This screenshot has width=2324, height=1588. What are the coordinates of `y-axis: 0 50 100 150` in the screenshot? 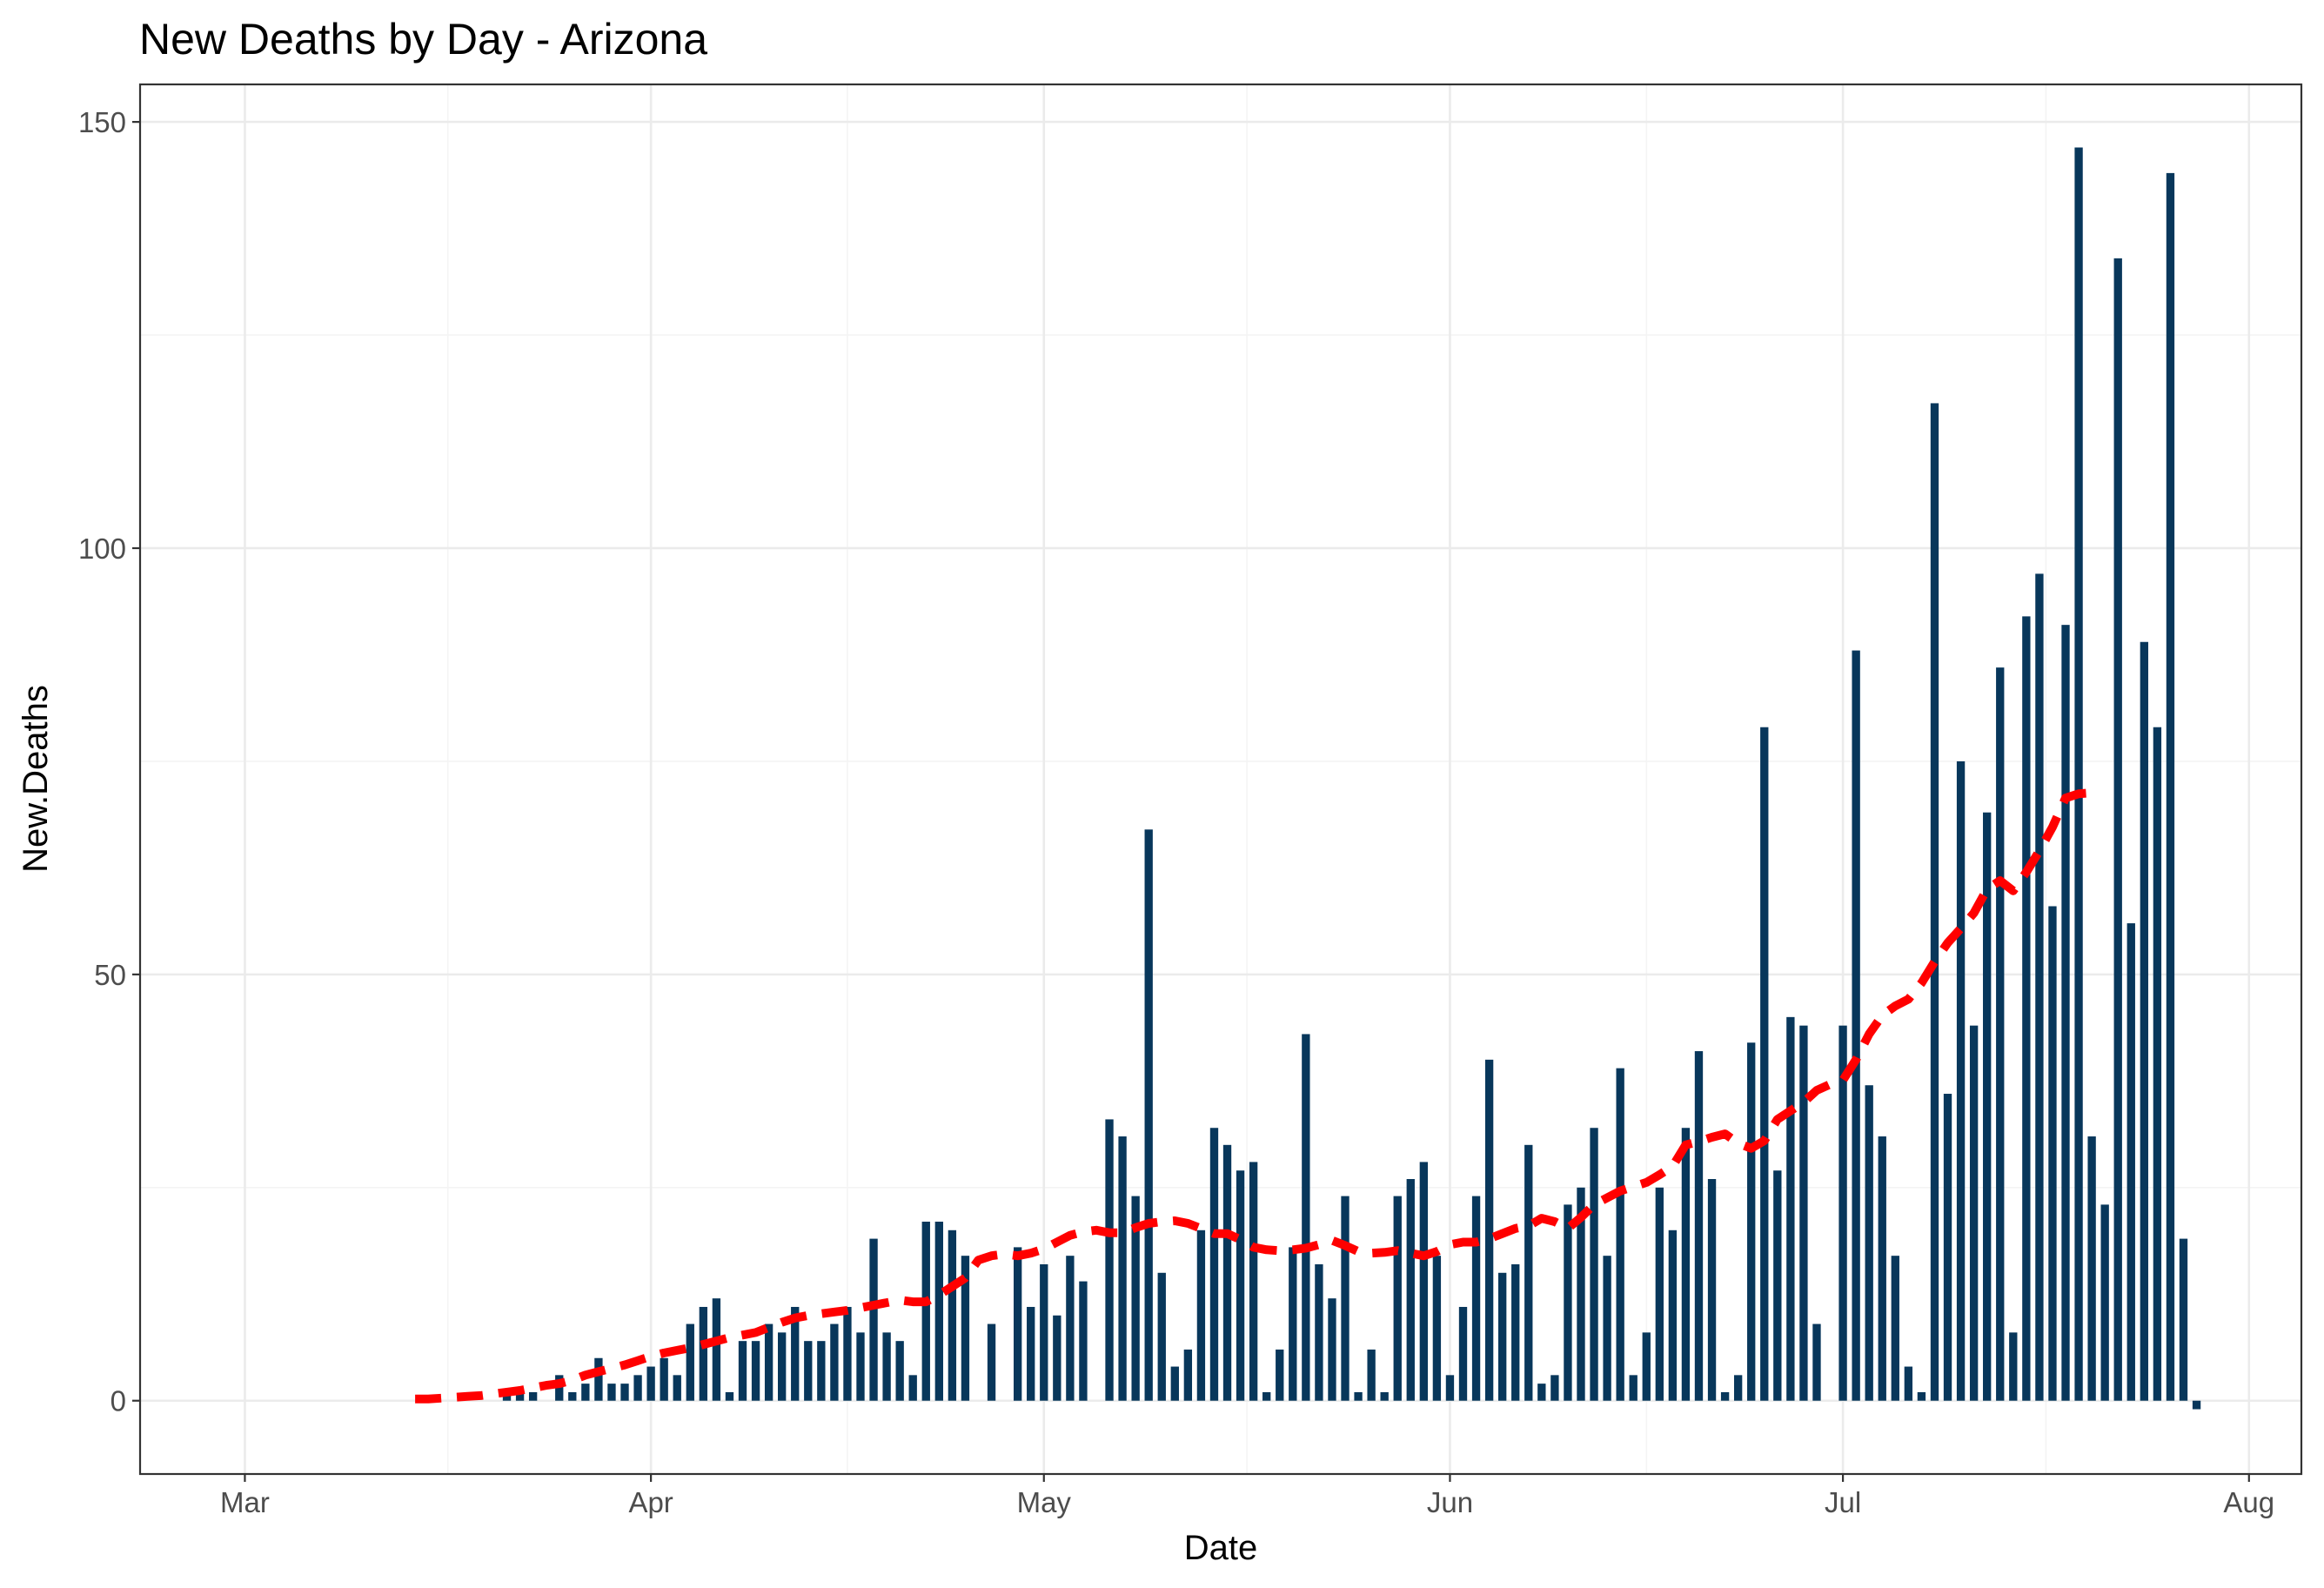 It's located at (109, 761).